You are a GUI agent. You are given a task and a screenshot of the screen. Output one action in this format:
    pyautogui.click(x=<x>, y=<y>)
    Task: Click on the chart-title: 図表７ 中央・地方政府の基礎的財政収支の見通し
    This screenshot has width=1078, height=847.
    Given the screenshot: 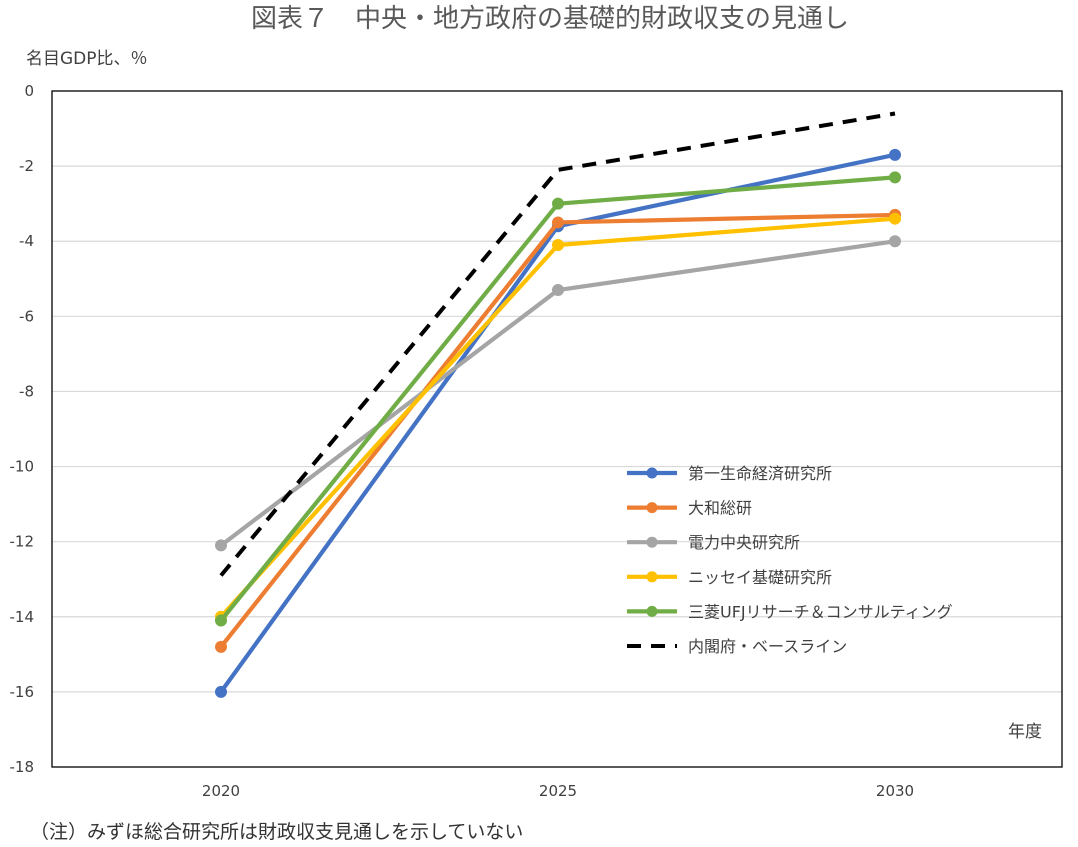 What is the action you would take?
    pyautogui.click(x=550, y=19)
    